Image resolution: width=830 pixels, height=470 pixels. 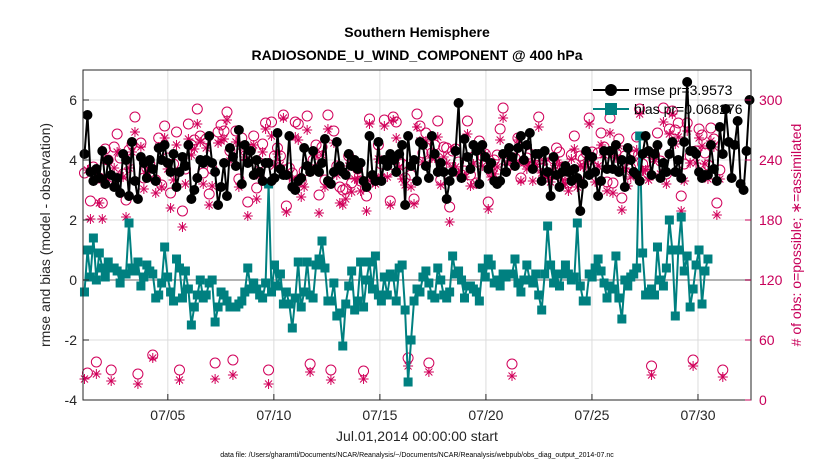 What do you see at coordinates (433, 408) in the screenshot?
I see `x-axis-ticks: 07/05 07/10 07/15 07/20 07/25 07/30` at bounding box center [433, 408].